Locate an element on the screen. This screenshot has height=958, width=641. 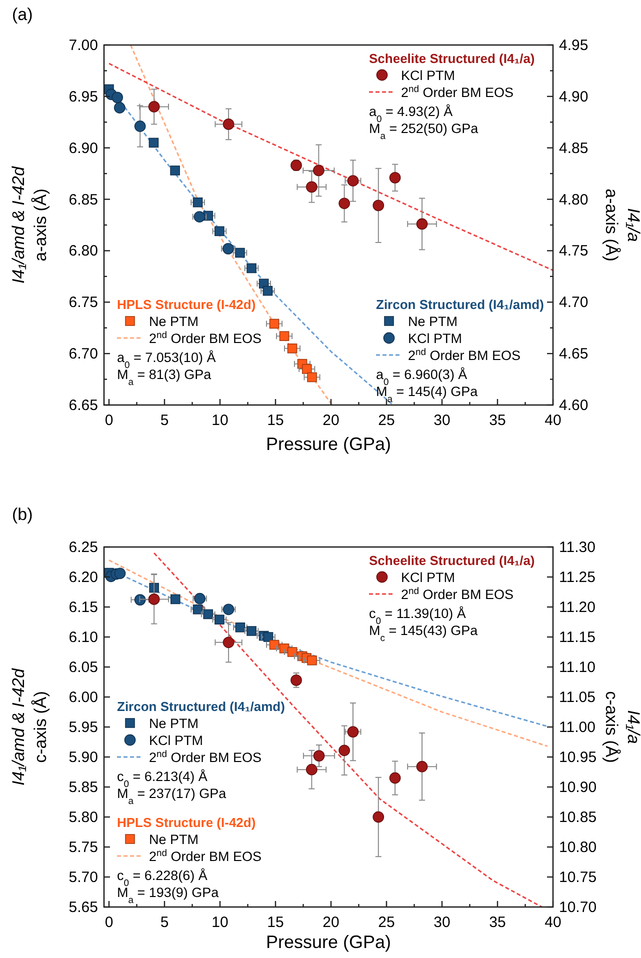
y-axis-title: I4₁/amd & I-42d c-axis (Å) is located at coordinates (29, 727).